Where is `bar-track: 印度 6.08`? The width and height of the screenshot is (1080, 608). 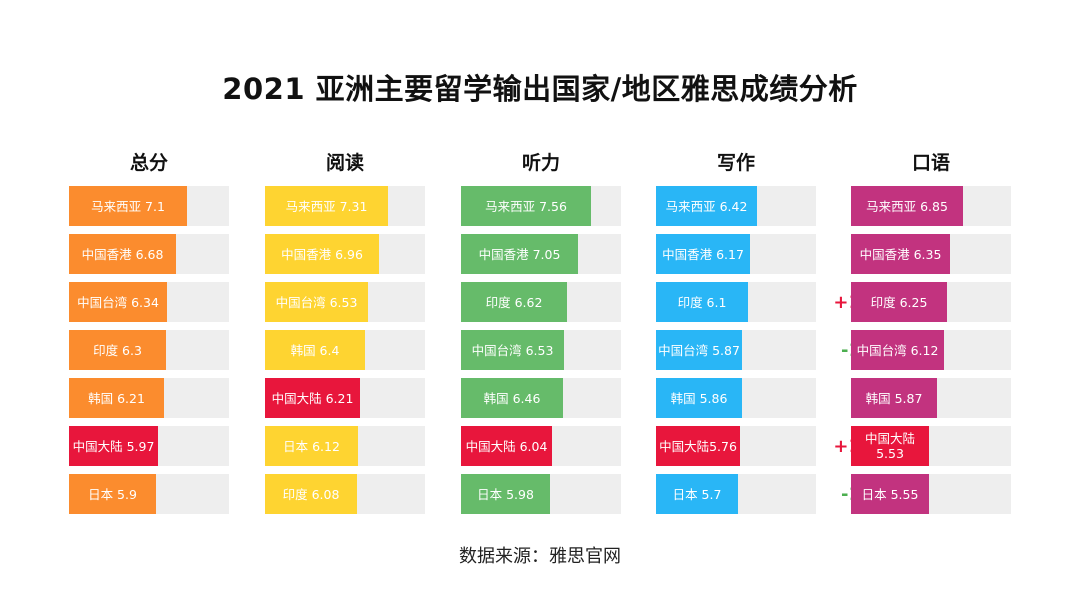 bar-track: 印度 6.08 is located at coordinates (345, 494).